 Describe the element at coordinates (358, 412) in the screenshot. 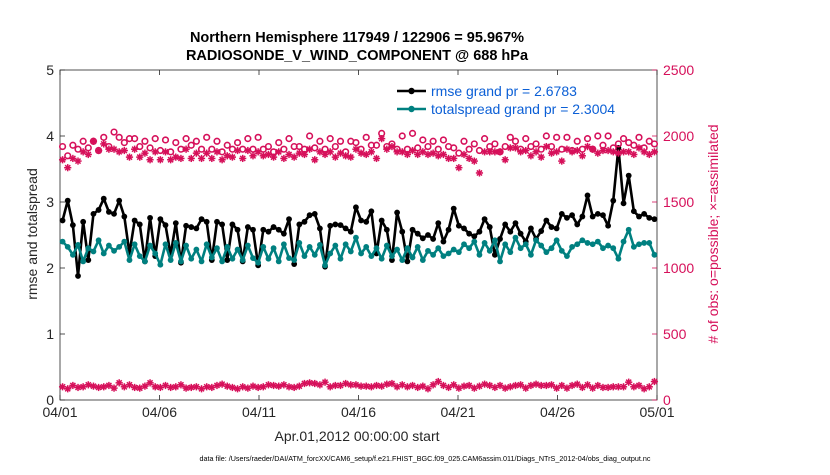

I see `x-tick-label: 04/16` at that location.